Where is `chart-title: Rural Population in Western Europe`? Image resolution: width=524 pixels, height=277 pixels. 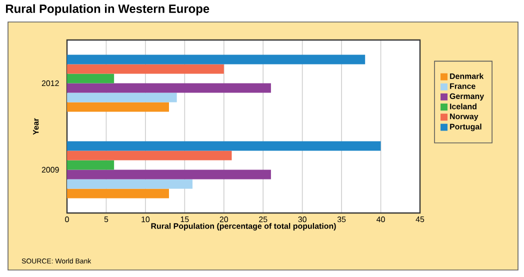
chart-title: Rural Population in Western Europe is located at coordinates (108, 10).